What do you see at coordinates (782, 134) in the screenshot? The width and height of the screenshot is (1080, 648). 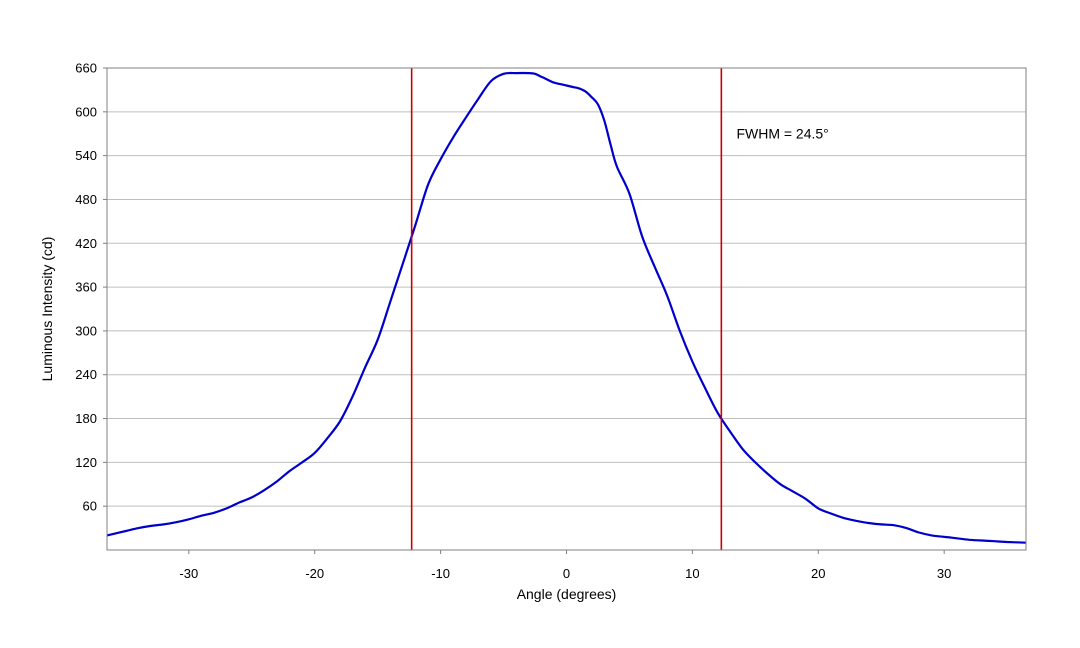 I see `fwhm-annotation: FWHM = 24.5°` at bounding box center [782, 134].